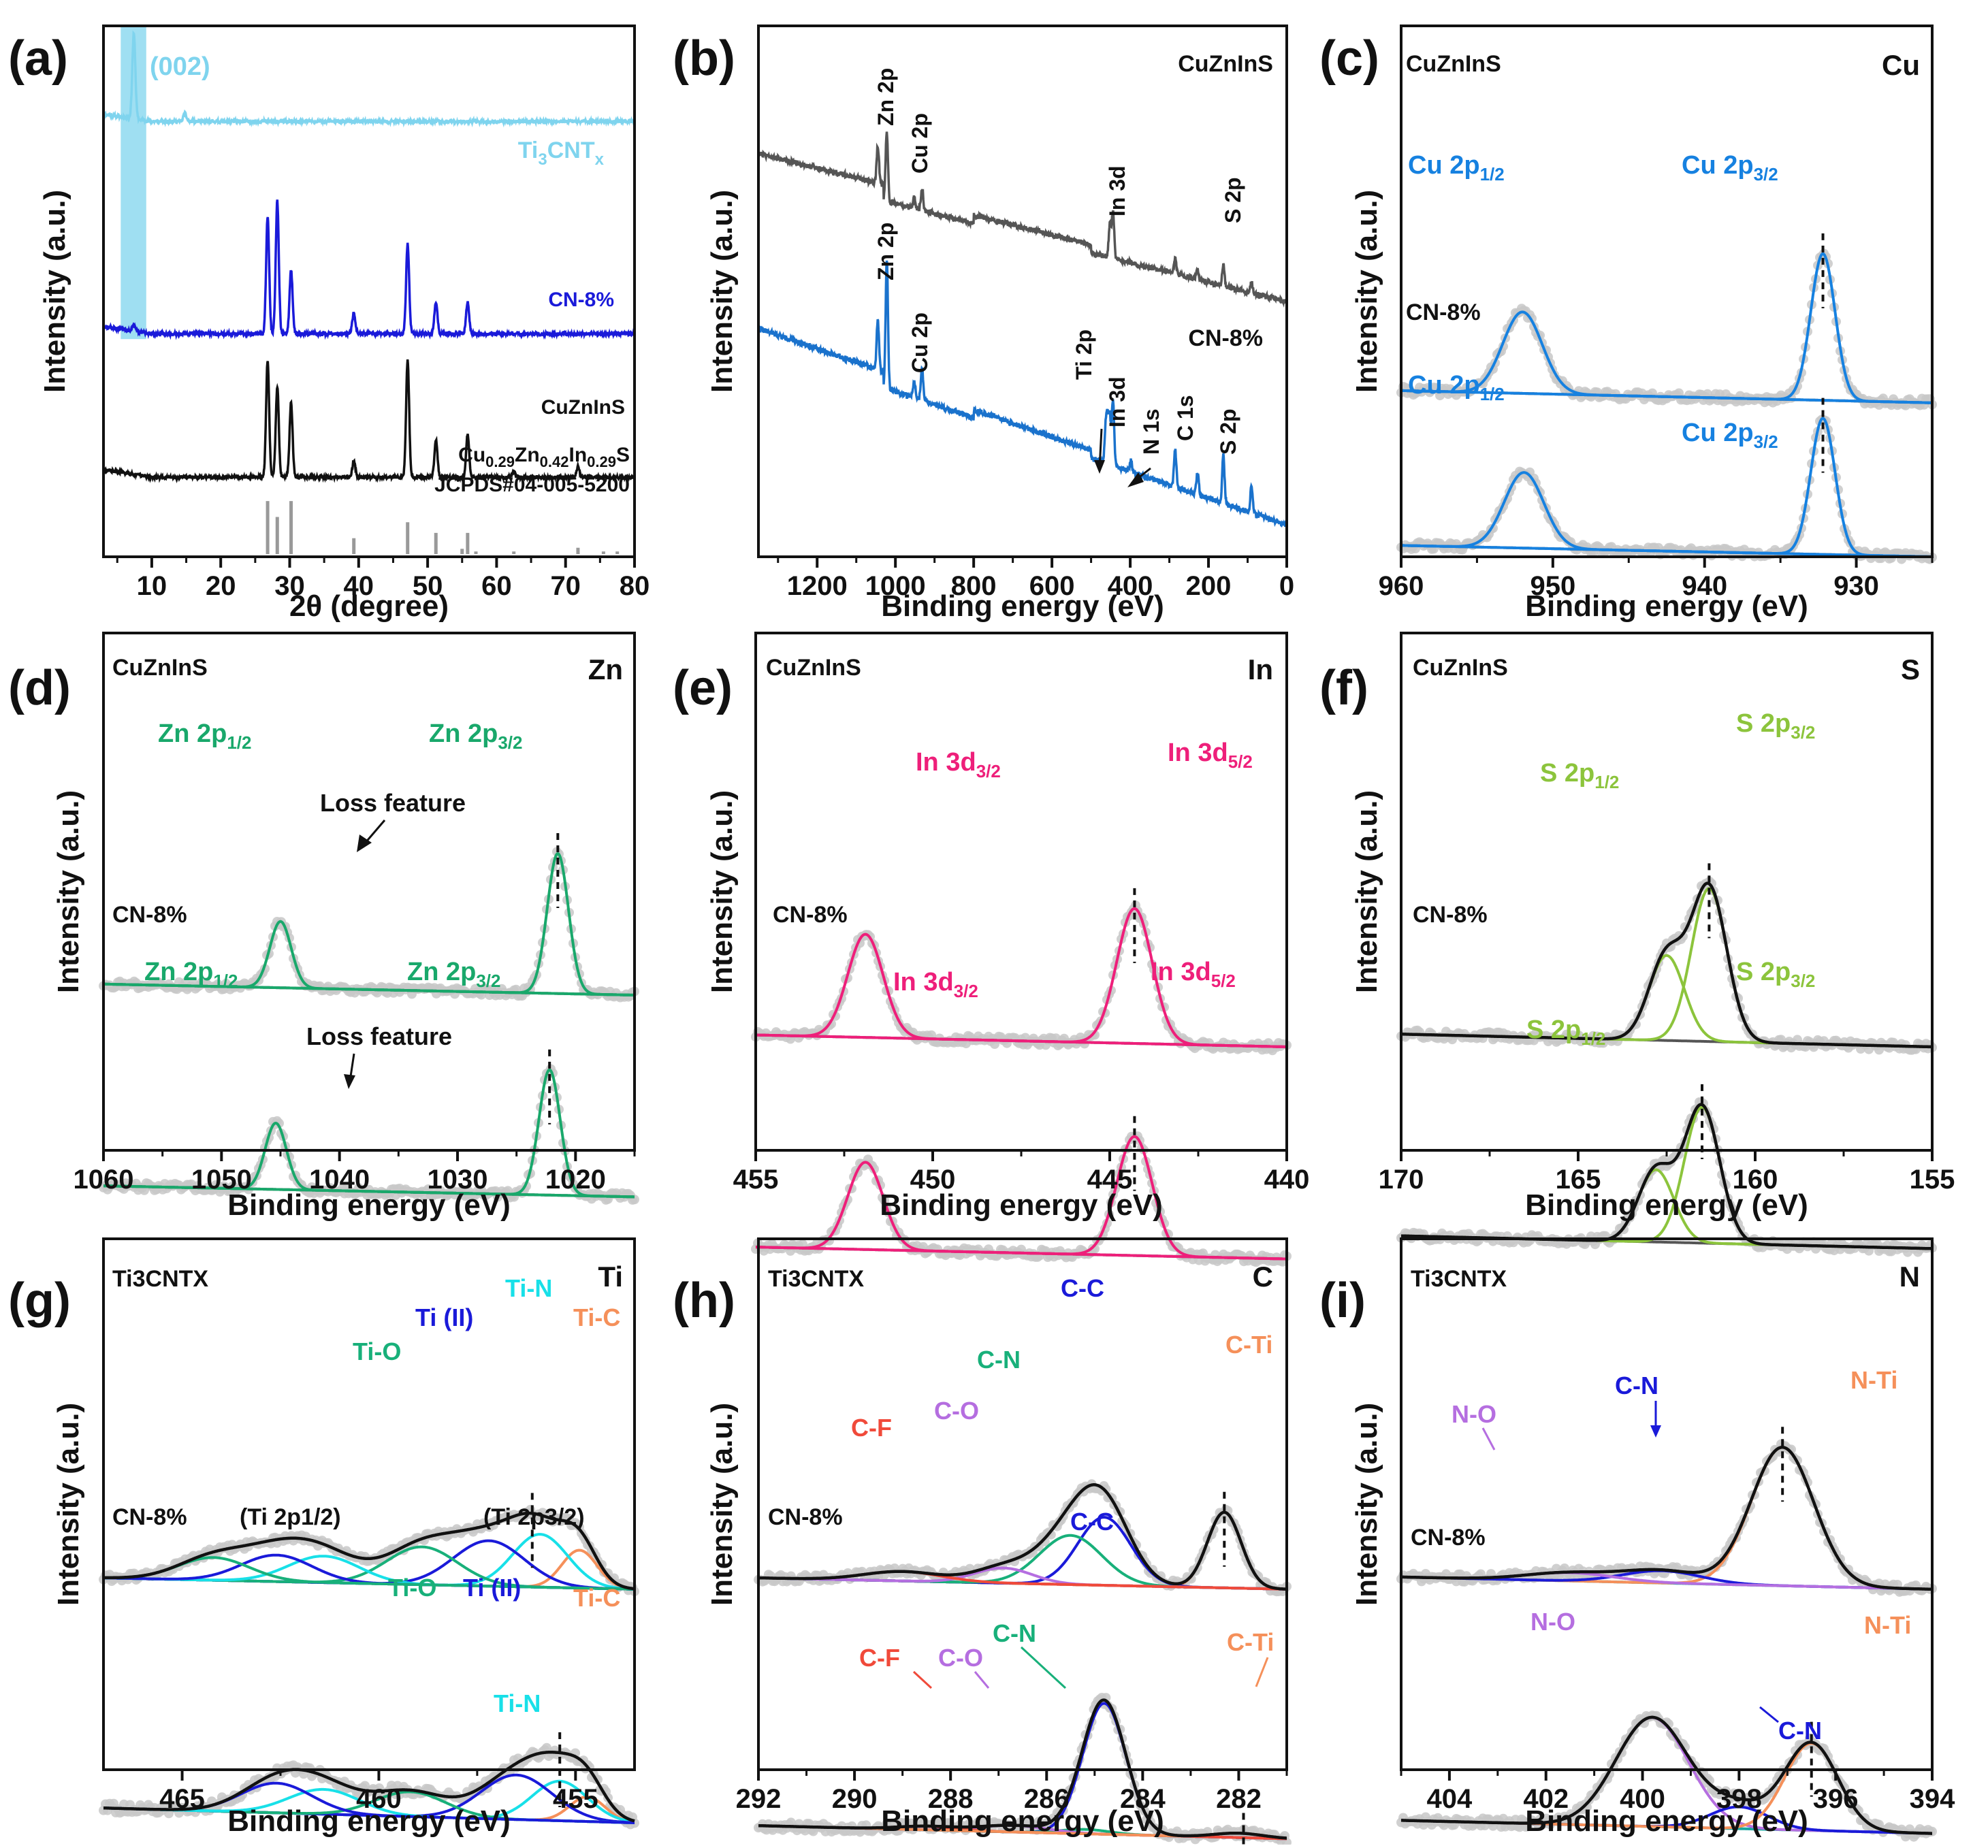 Image resolution: width=1988 pixels, height=1848 pixels. Describe the element at coordinates (1730, 435) in the screenshot. I see `label-cu2p32-bottom: Cu 2p3/2` at that location.